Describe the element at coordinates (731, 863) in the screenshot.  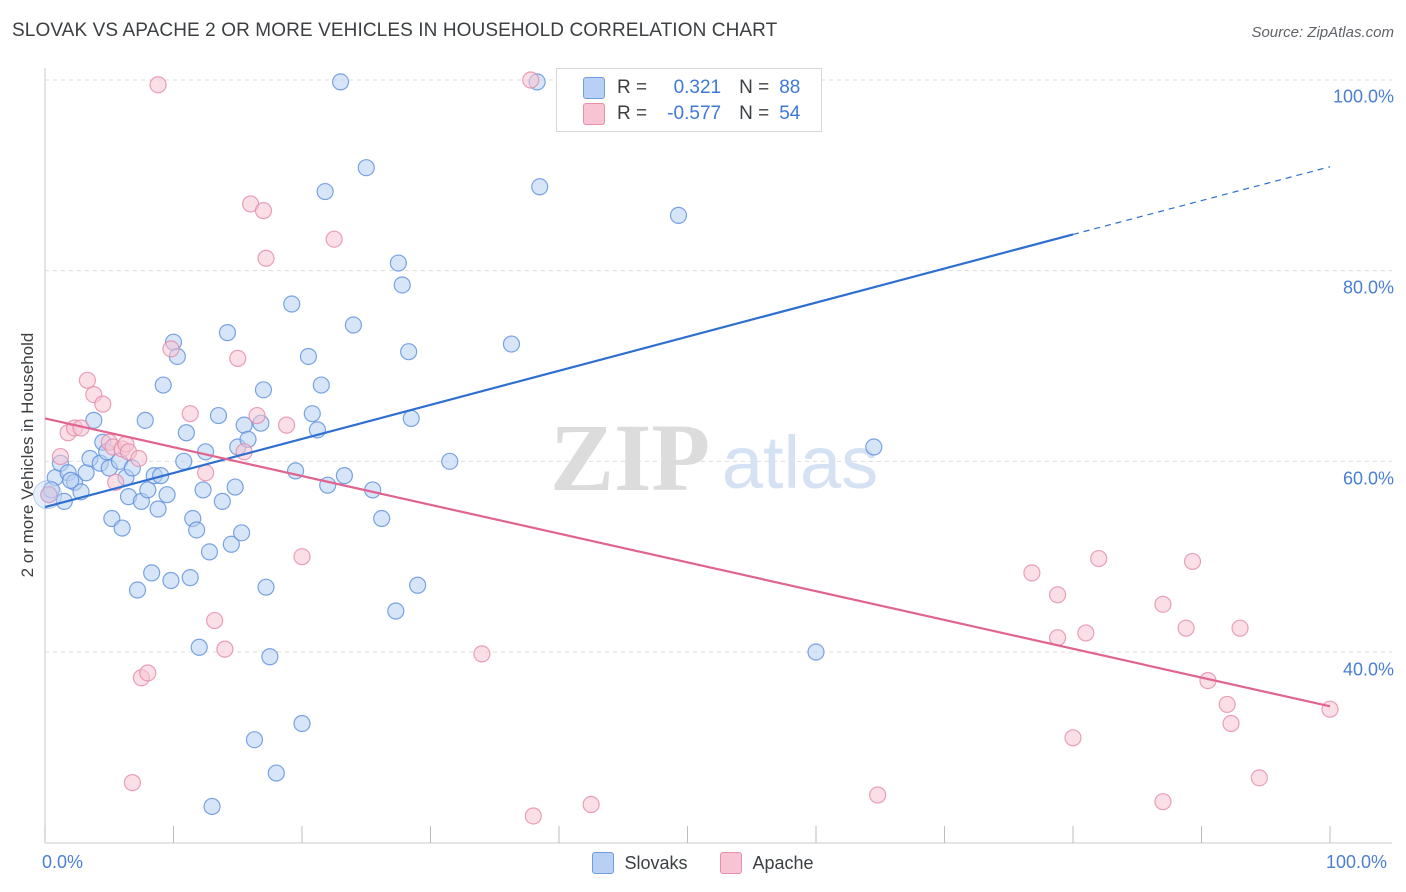
I see `legend-swatch-apache` at that location.